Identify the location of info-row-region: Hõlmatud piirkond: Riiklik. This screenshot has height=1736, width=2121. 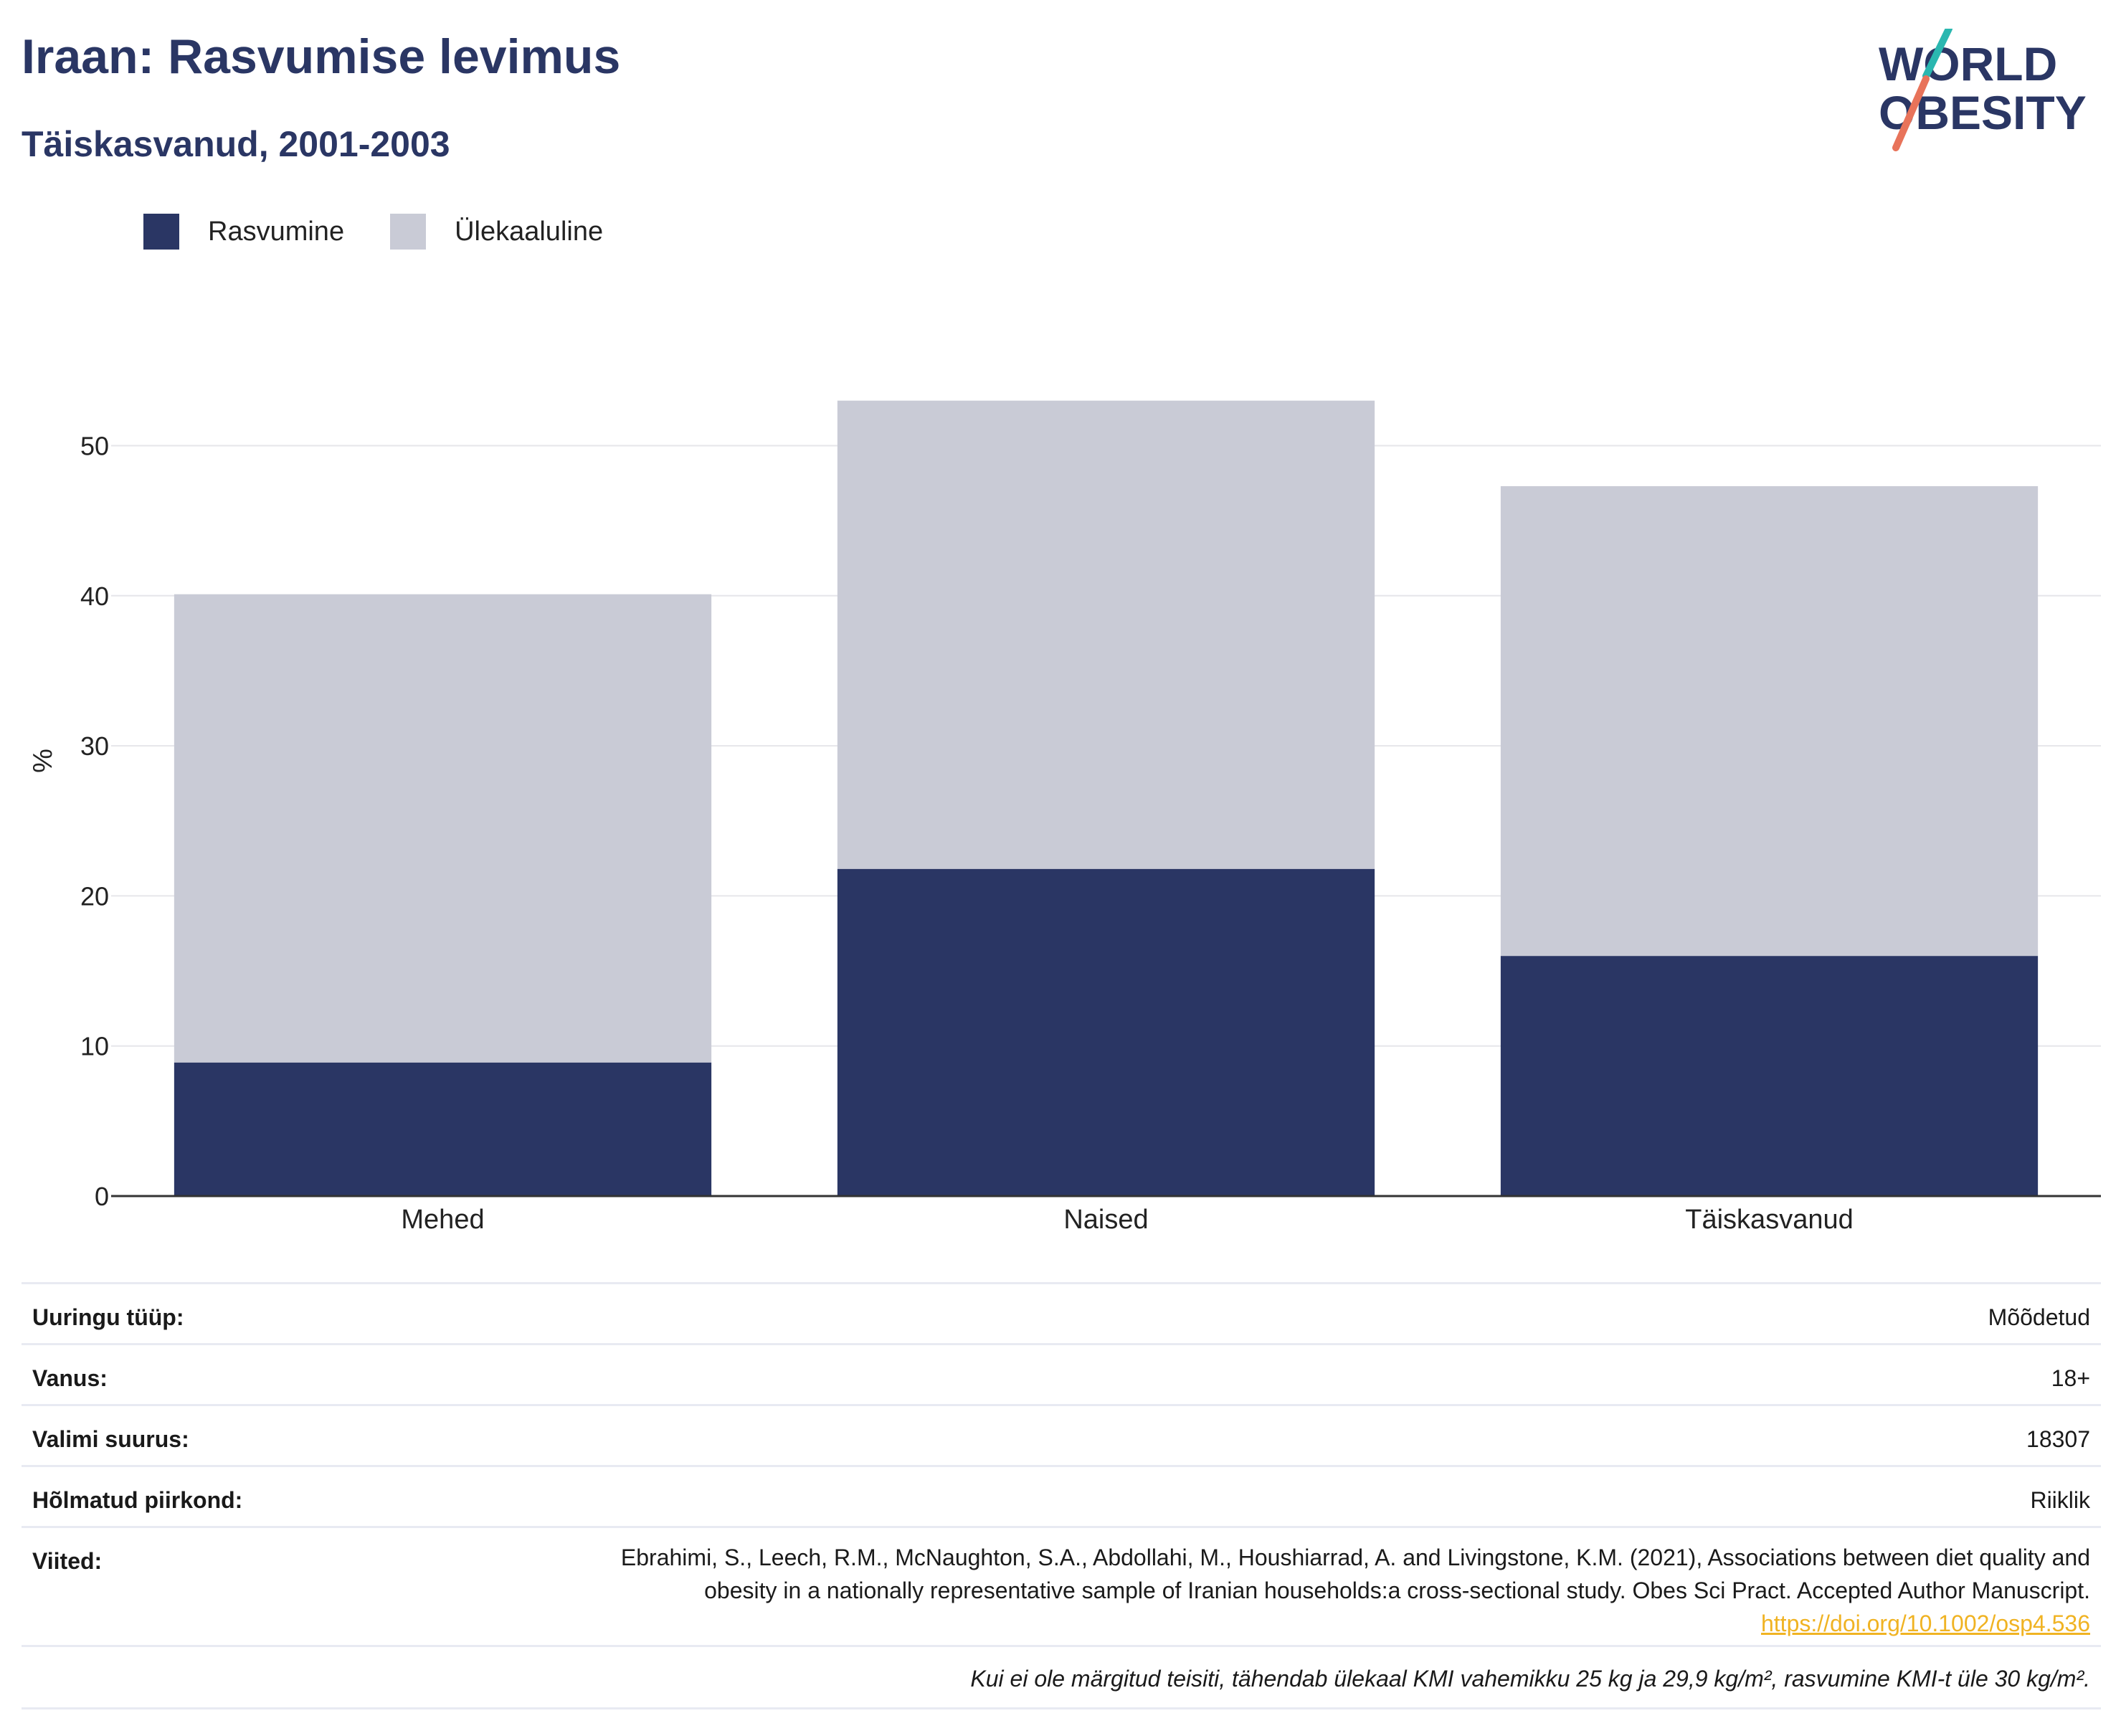
(1061, 1496).